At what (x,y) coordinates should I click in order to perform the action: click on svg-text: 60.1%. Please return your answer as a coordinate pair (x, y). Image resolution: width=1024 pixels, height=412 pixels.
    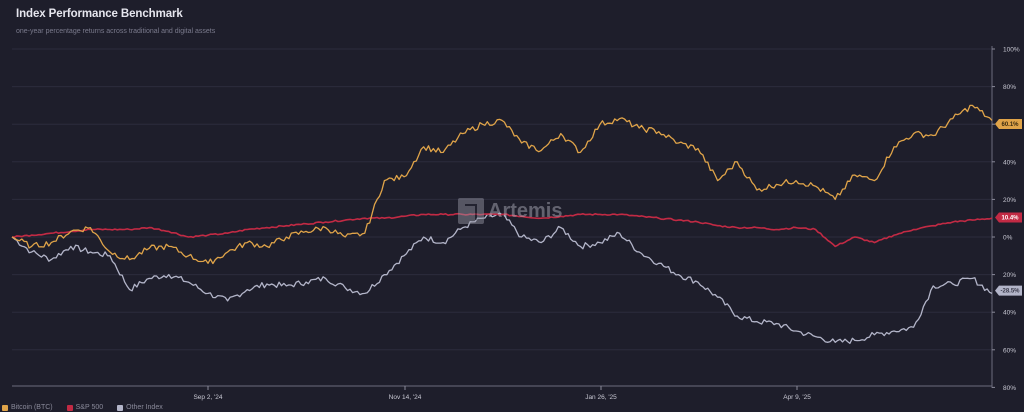
    Looking at the image, I should click on (1010, 125).